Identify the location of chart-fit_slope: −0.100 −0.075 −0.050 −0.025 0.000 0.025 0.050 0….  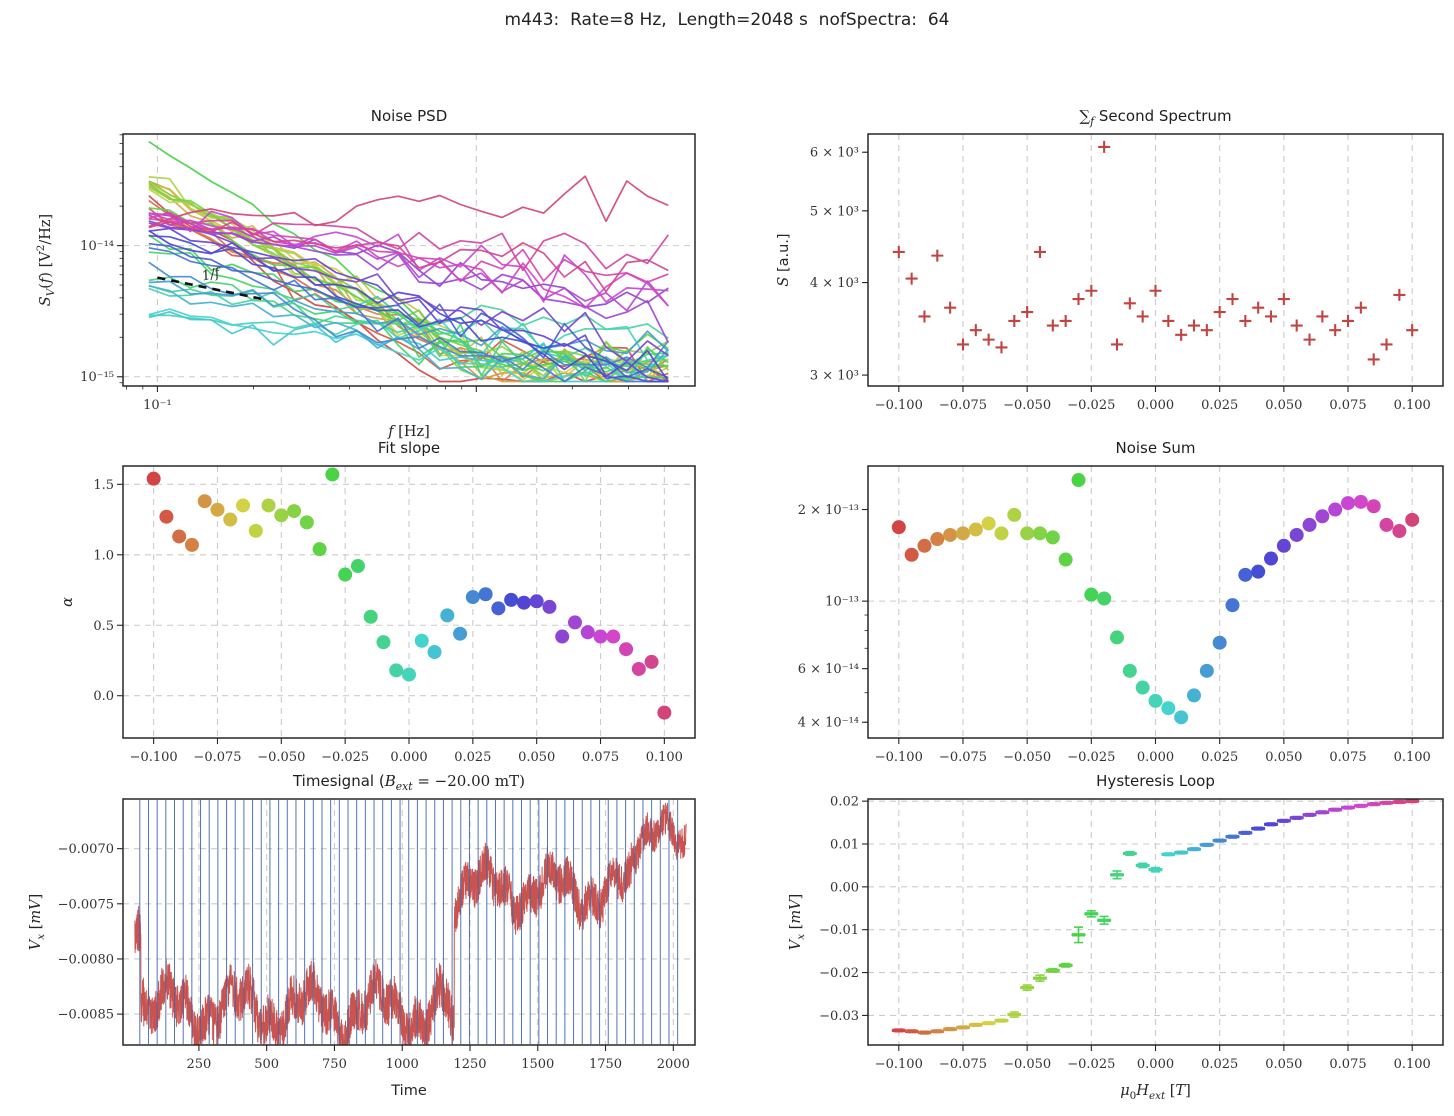
(378, 602).